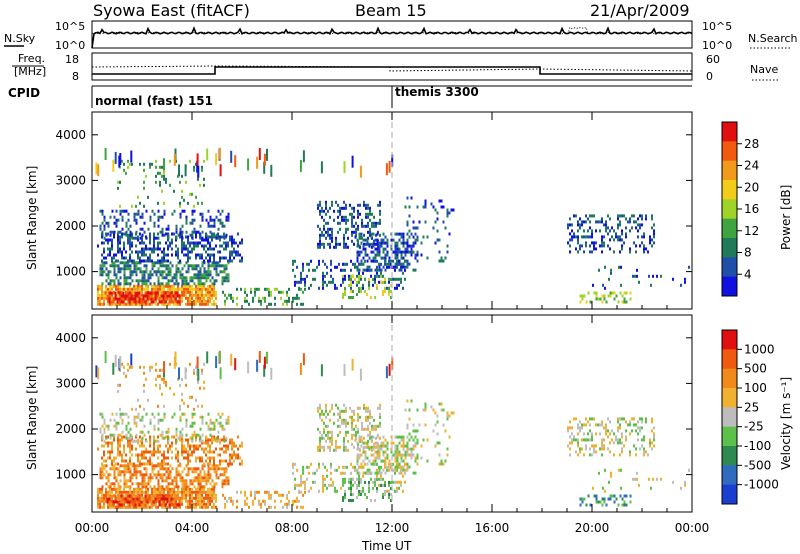 The image size is (800, 554). What do you see at coordinates (729, 248) in the screenshot?
I see `colorbar-segment` at bounding box center [729, 248].